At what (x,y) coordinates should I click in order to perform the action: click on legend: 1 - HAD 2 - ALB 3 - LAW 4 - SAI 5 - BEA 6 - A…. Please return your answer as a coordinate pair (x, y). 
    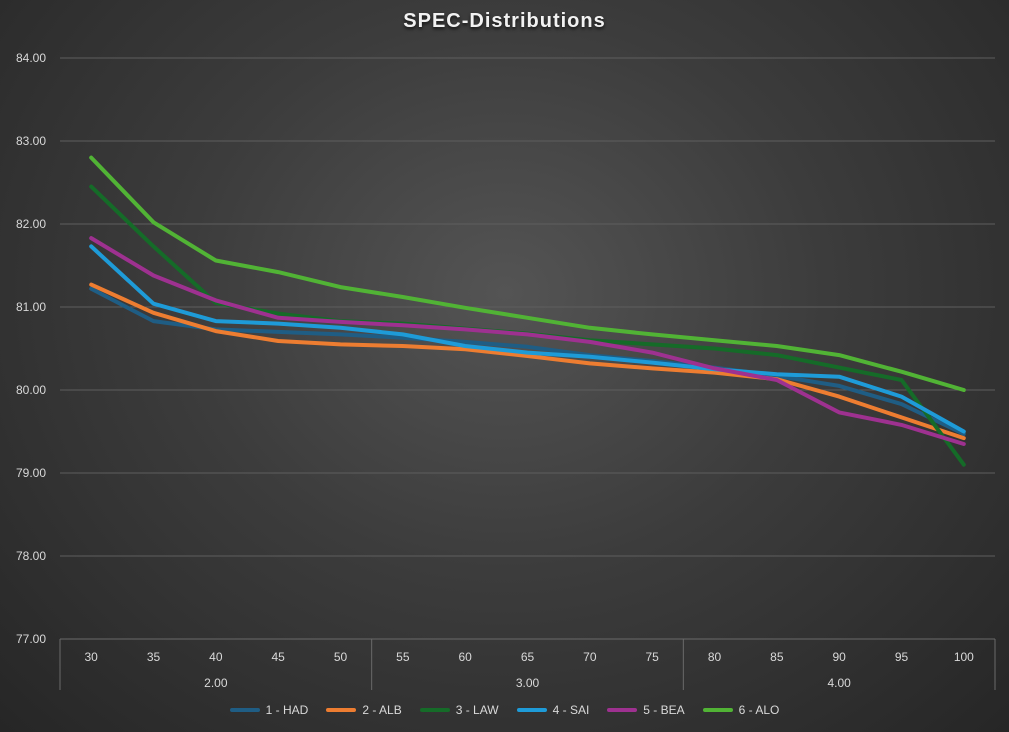
    Looking at the image, I should click on (504, 710).